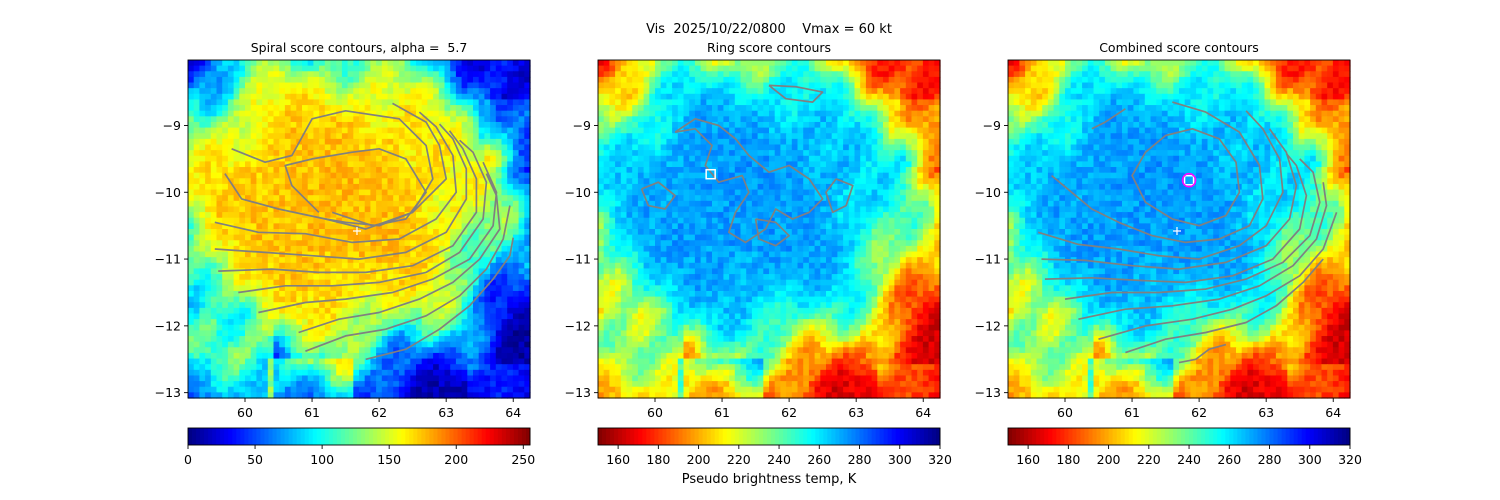  I want to click on colorbar-3: 160 180 200 220 240 260 280 300 320, so click(1184, 447).